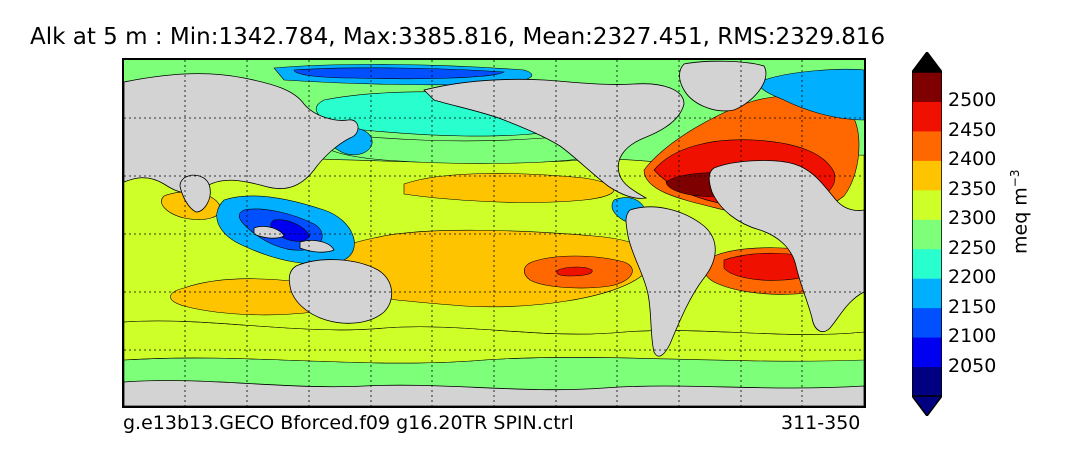  Describe the element at coordinates (294, 239) in the screenshot. I see `indonesia-land` at that location.